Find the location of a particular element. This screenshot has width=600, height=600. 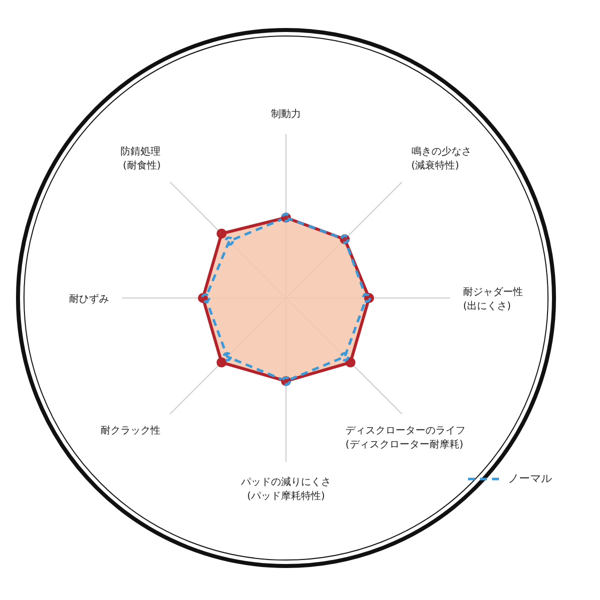

spoke-label: 制動力 is located at coordinates (286, 114).